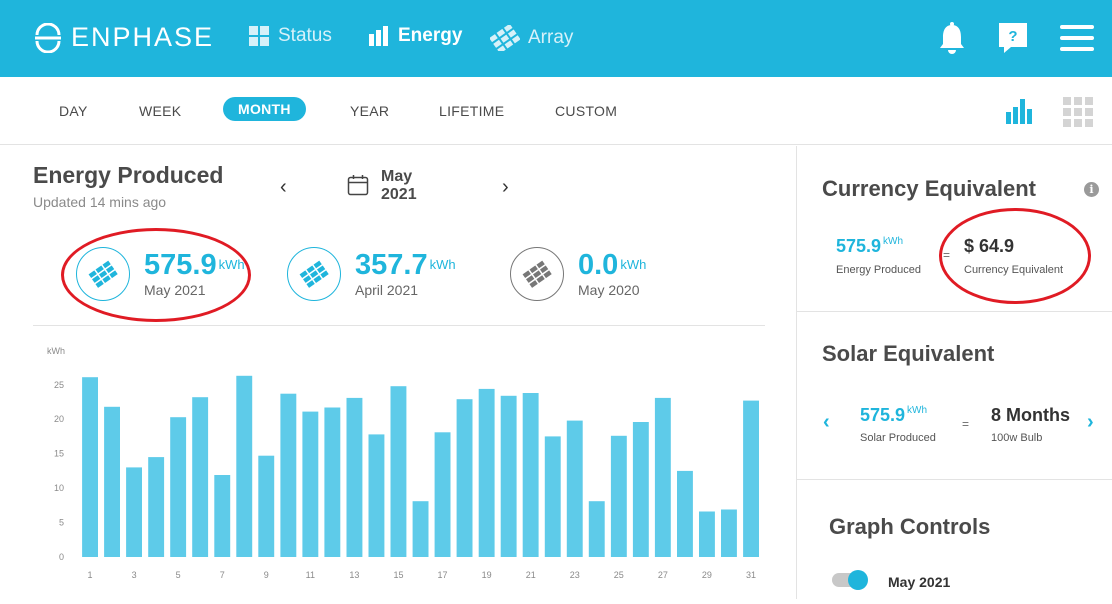  What do you see at coordinates (354, 575) in the screenshot?
I see `x-tick-label: 13` at bounding box center [354, 575].